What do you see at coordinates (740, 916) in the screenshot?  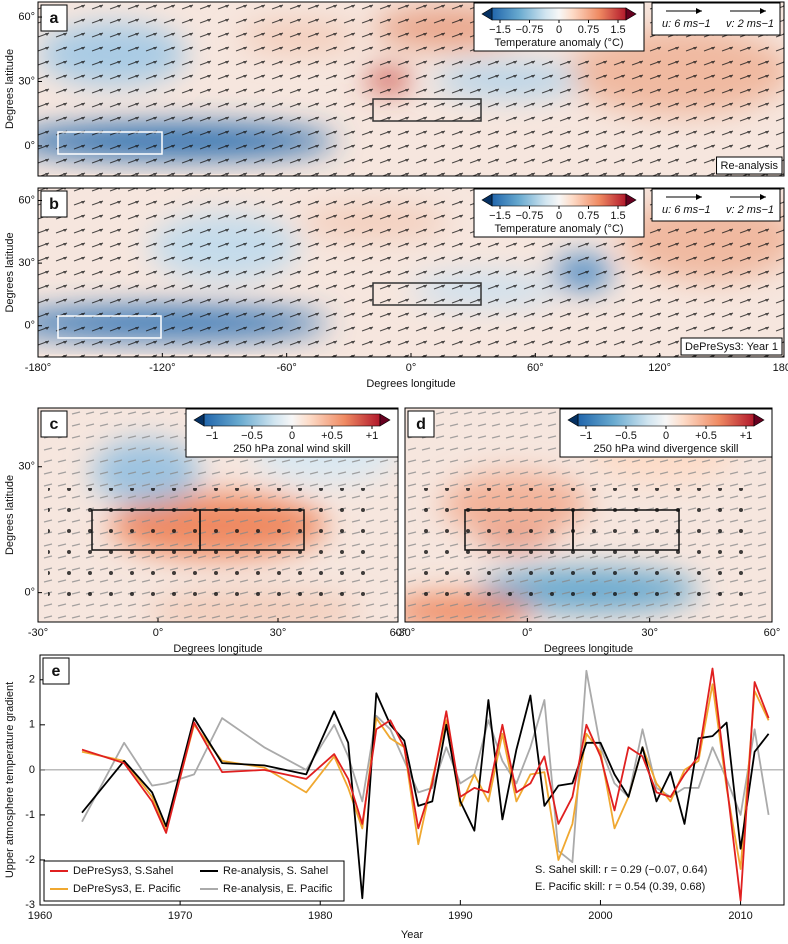 I see `x-tick-label: 2010` at bounding box center [740, 916].